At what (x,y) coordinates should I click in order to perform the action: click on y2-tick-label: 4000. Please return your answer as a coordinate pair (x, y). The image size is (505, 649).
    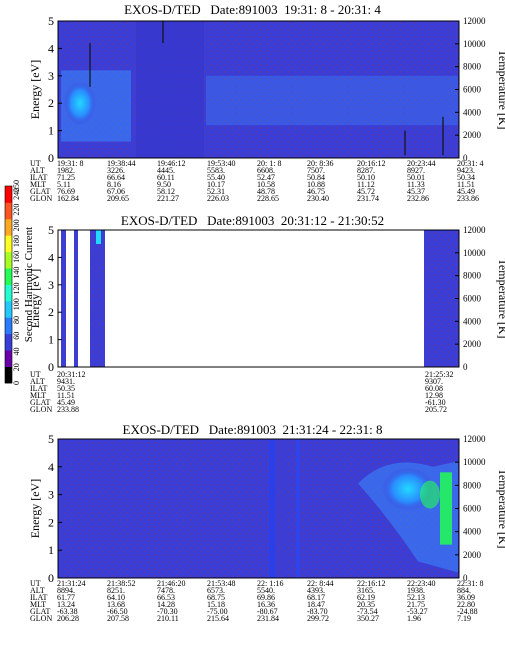
    Looking at the image, I should click on (472, 321).